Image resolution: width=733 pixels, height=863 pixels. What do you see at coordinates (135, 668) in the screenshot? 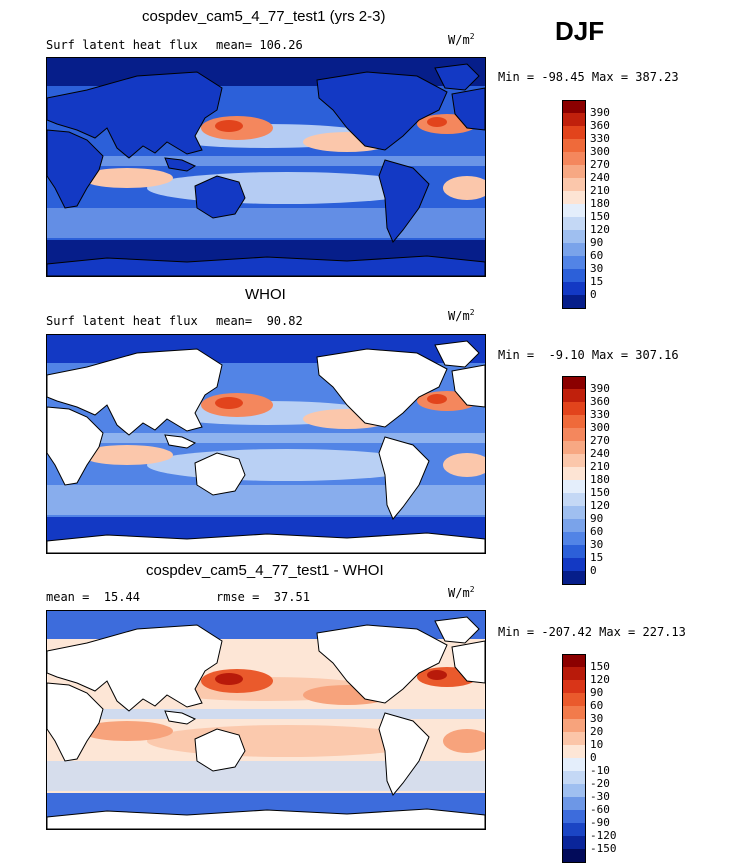
I see `asia-europe-landmass` at bounding box center [135, 668].